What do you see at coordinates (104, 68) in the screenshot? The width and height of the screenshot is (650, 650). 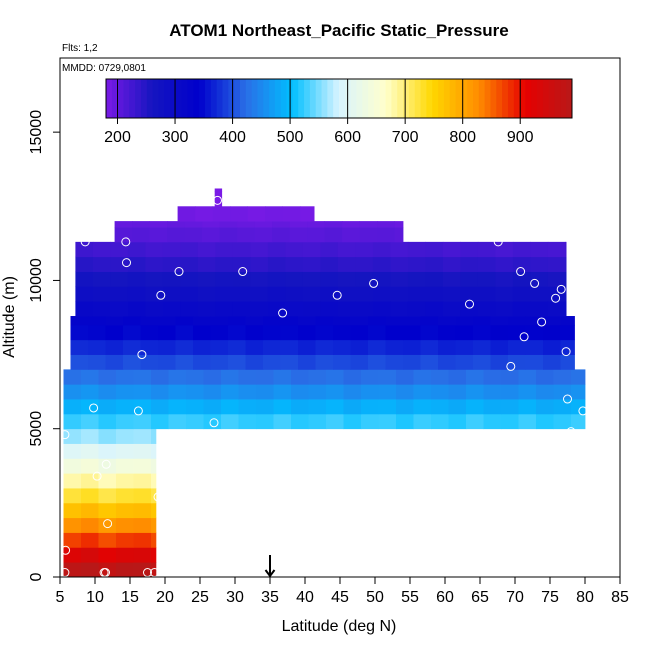 I see `dates-note: MMDD: 0729,0801` at bounding box center [104, 68].